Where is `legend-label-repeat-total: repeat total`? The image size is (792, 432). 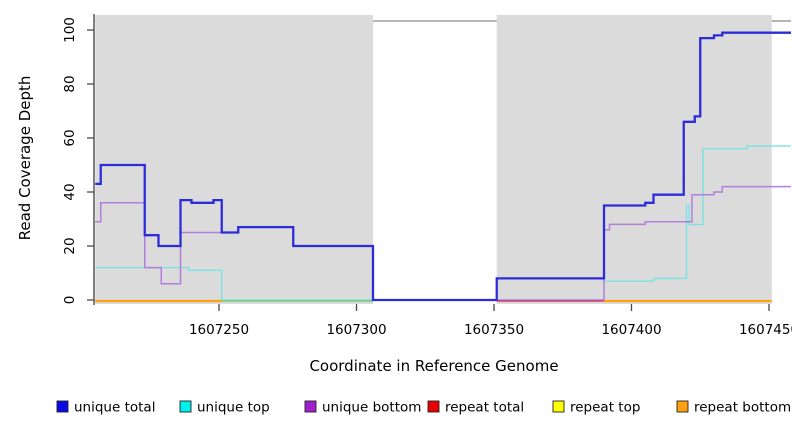 legend-label-repeat-total: repeat total is located at coordinates (484, 408).